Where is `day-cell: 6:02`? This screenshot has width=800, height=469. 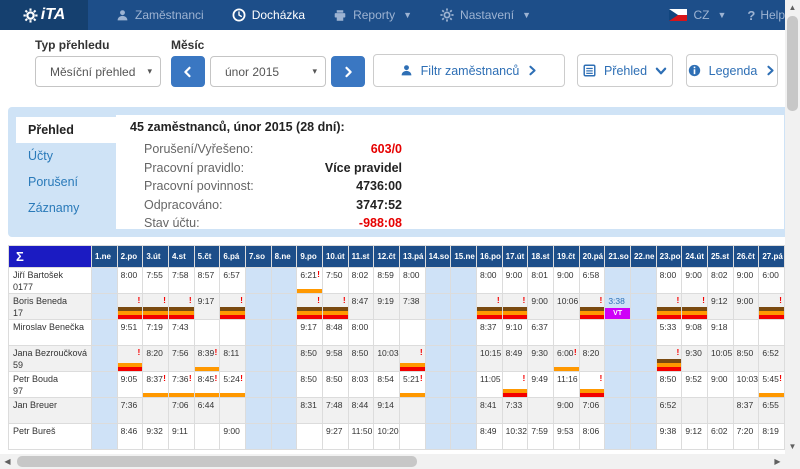 day-cell: 6:02 is located at coordinates (720, 436).